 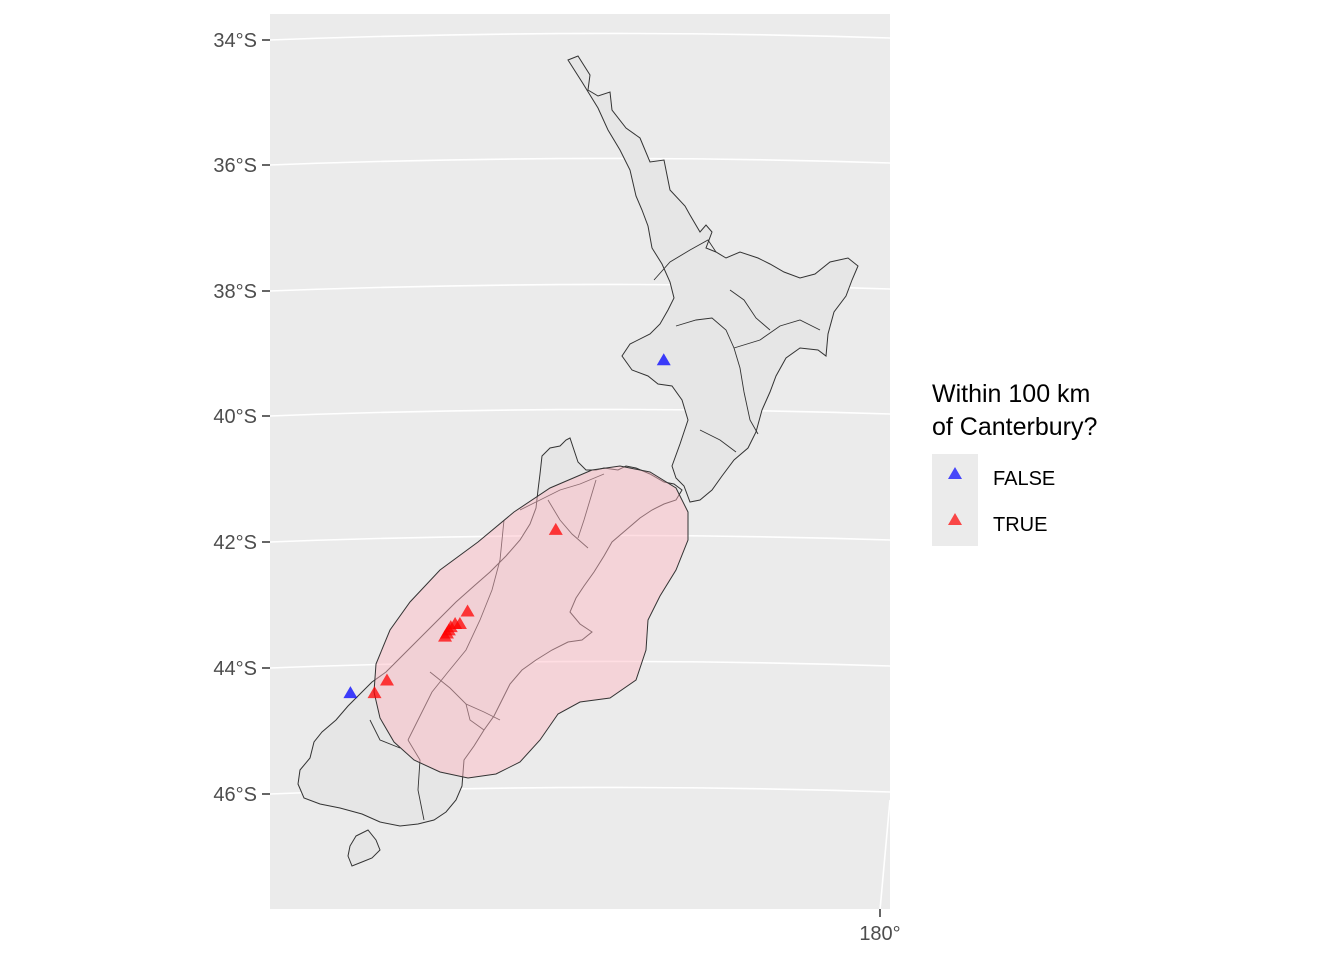 I want to click on legend-item-true: TRUE, so click(x=997, y=524).